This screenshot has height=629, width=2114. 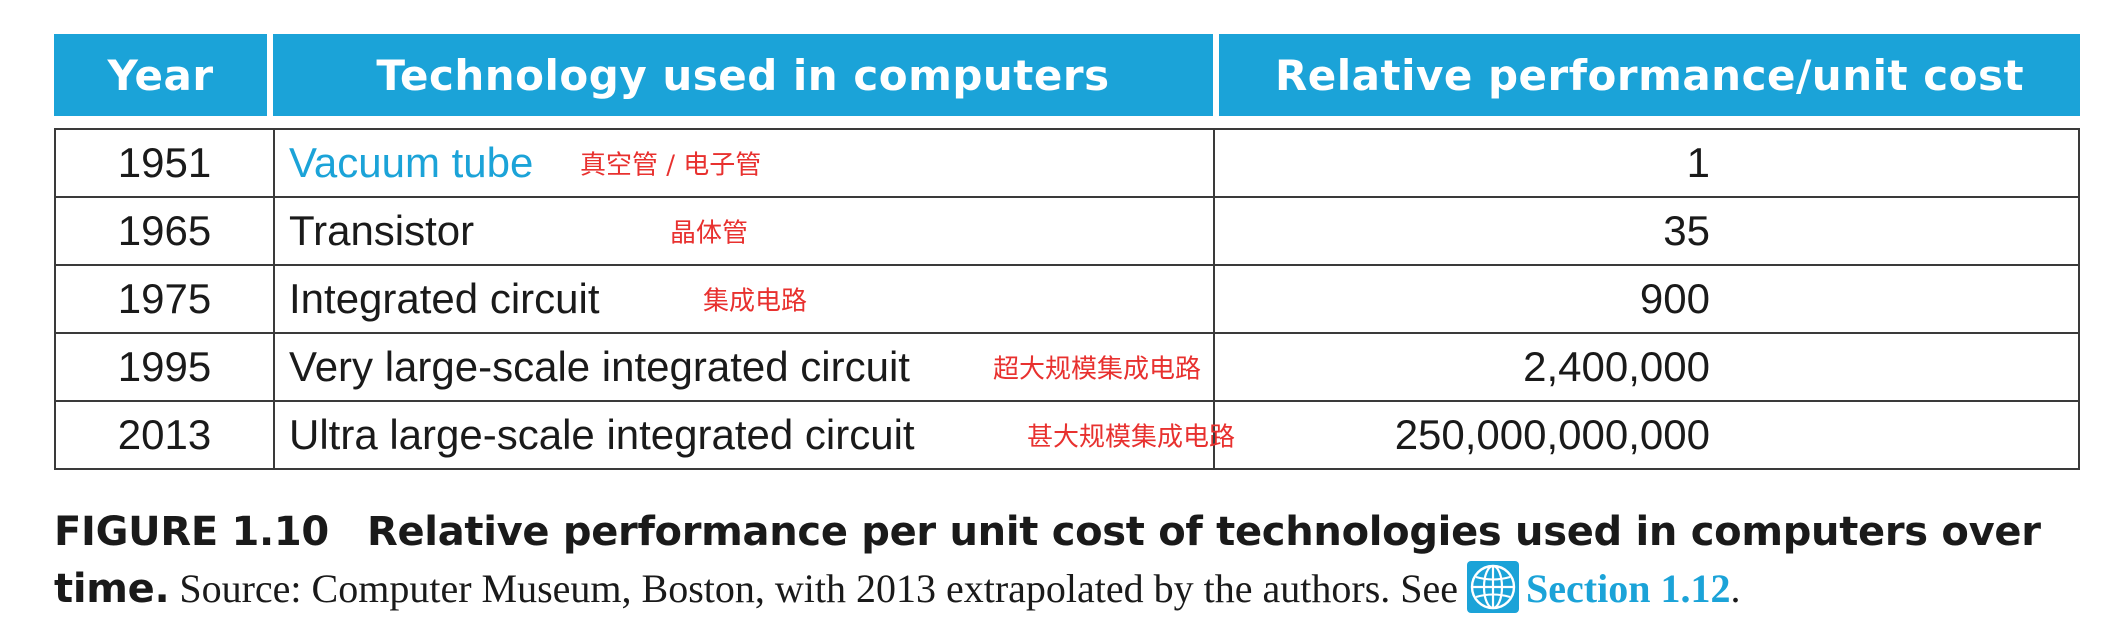 What do you see at coordinates (1628, 588) in the screenshot?
I see `section-link: Section 1.12` at bounding box center [1628, 588].